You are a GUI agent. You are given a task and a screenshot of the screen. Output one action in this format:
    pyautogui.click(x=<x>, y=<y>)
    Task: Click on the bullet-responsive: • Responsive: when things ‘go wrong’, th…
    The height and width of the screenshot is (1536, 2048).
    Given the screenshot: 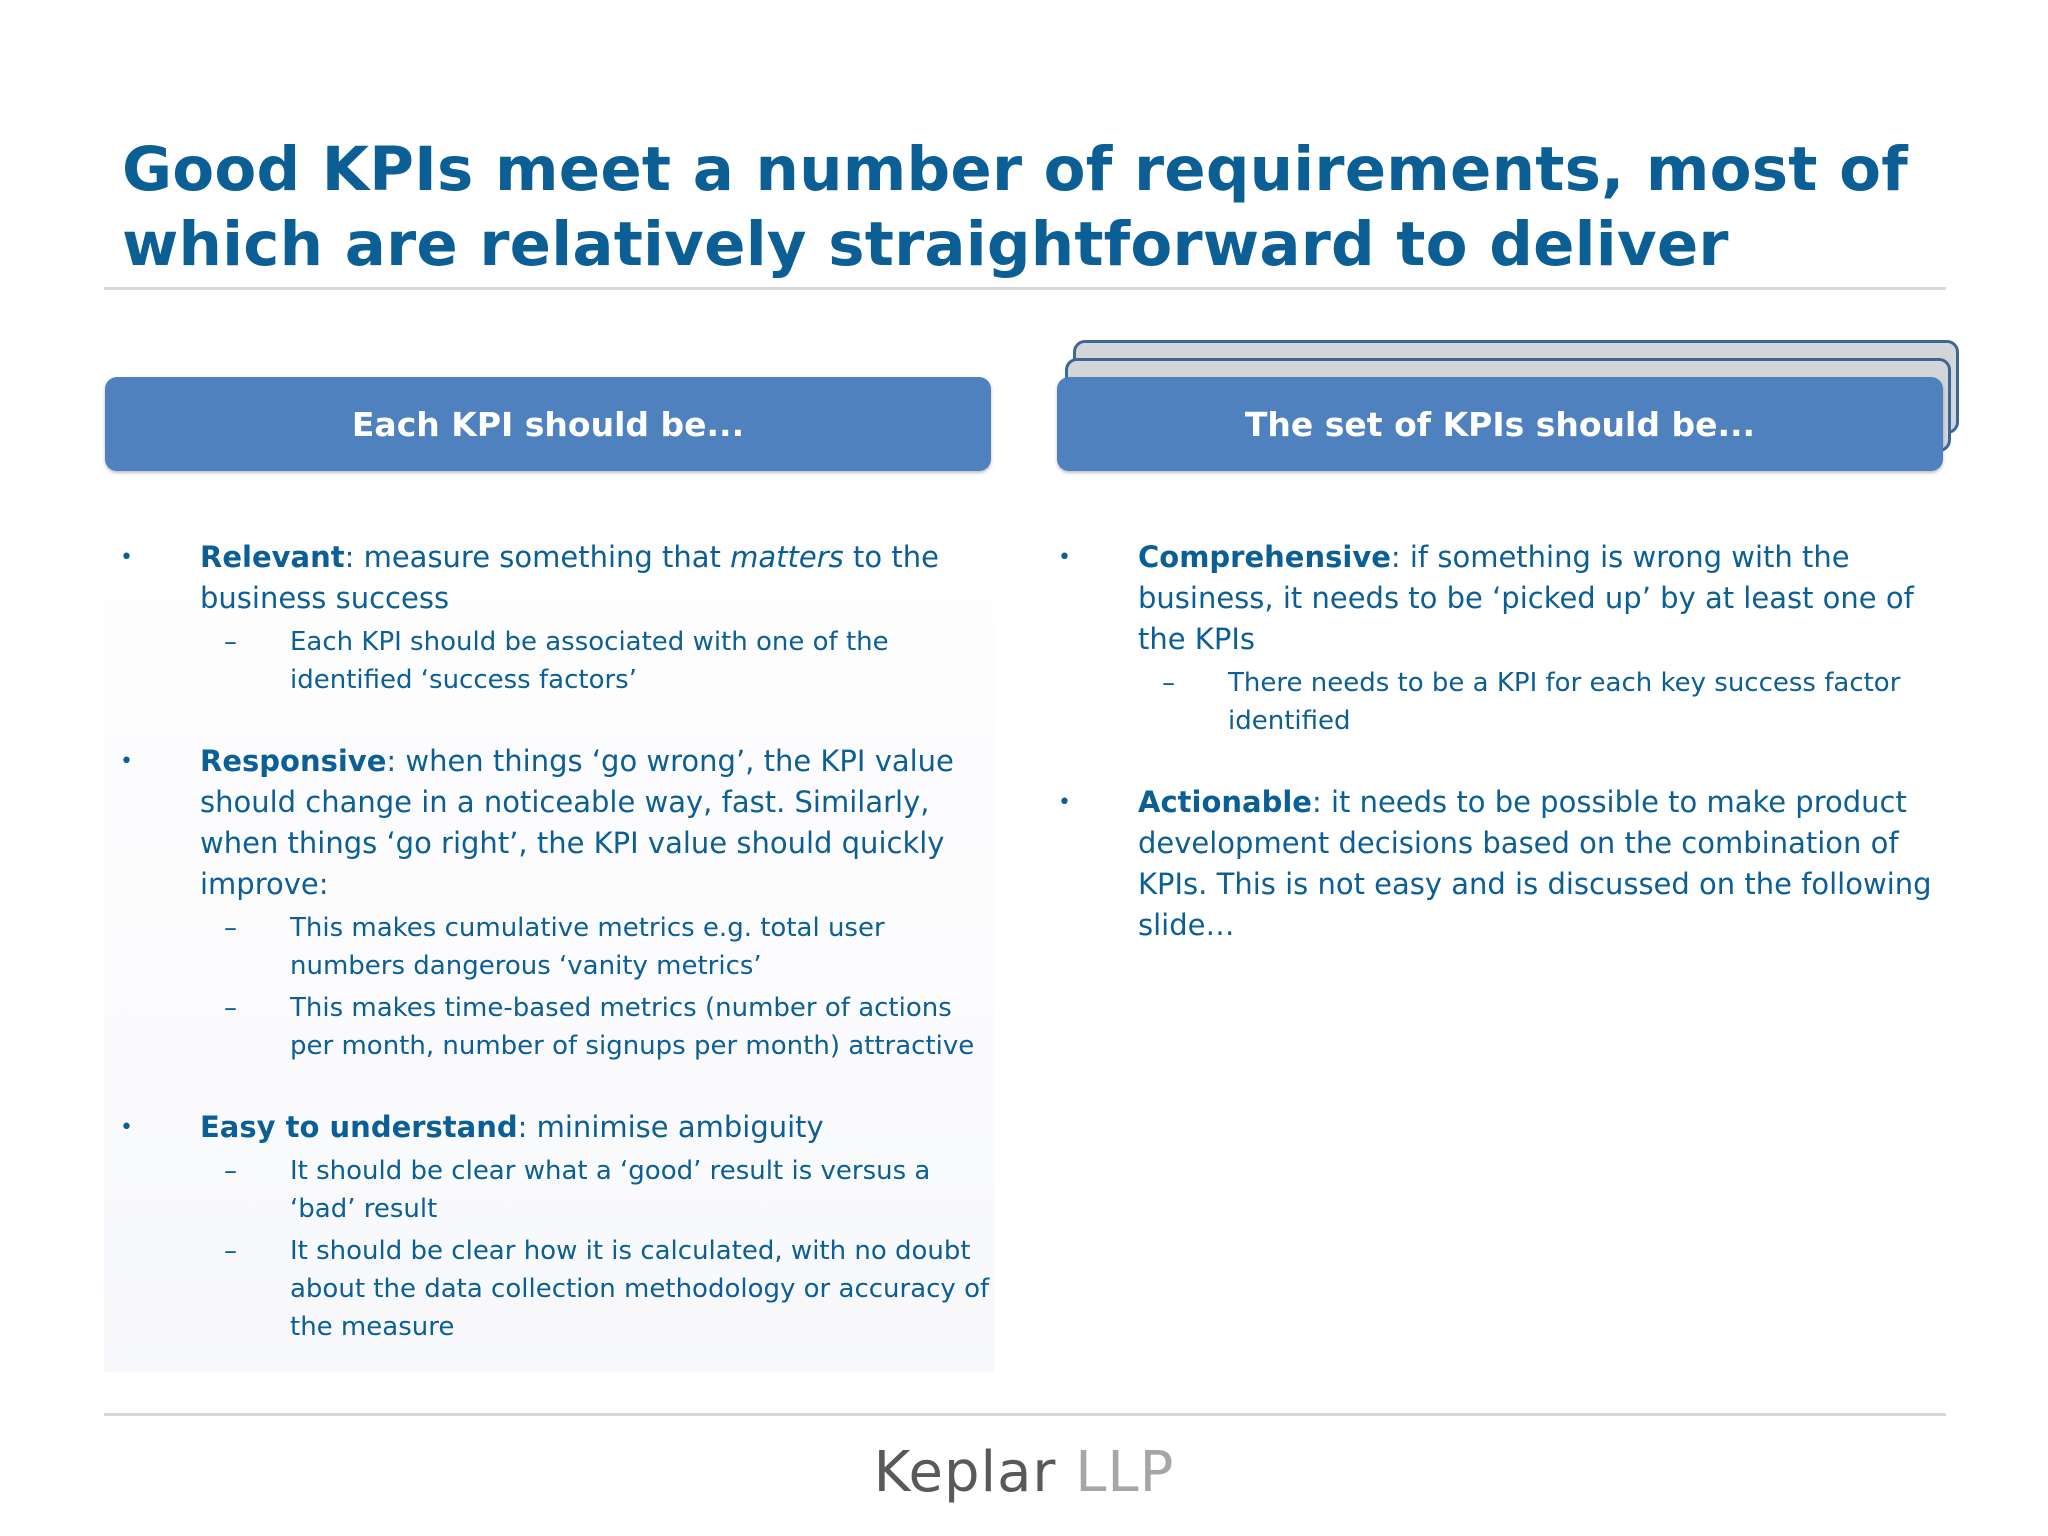 What is the action you would take?
    pyautogui.click(x=560, y=903)
    